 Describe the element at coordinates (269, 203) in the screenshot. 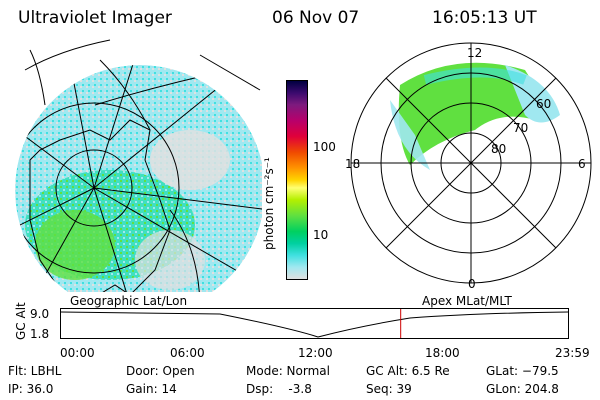

I see `colorbar-unit-label: photon cm⁻²s⁻¹` at that location.